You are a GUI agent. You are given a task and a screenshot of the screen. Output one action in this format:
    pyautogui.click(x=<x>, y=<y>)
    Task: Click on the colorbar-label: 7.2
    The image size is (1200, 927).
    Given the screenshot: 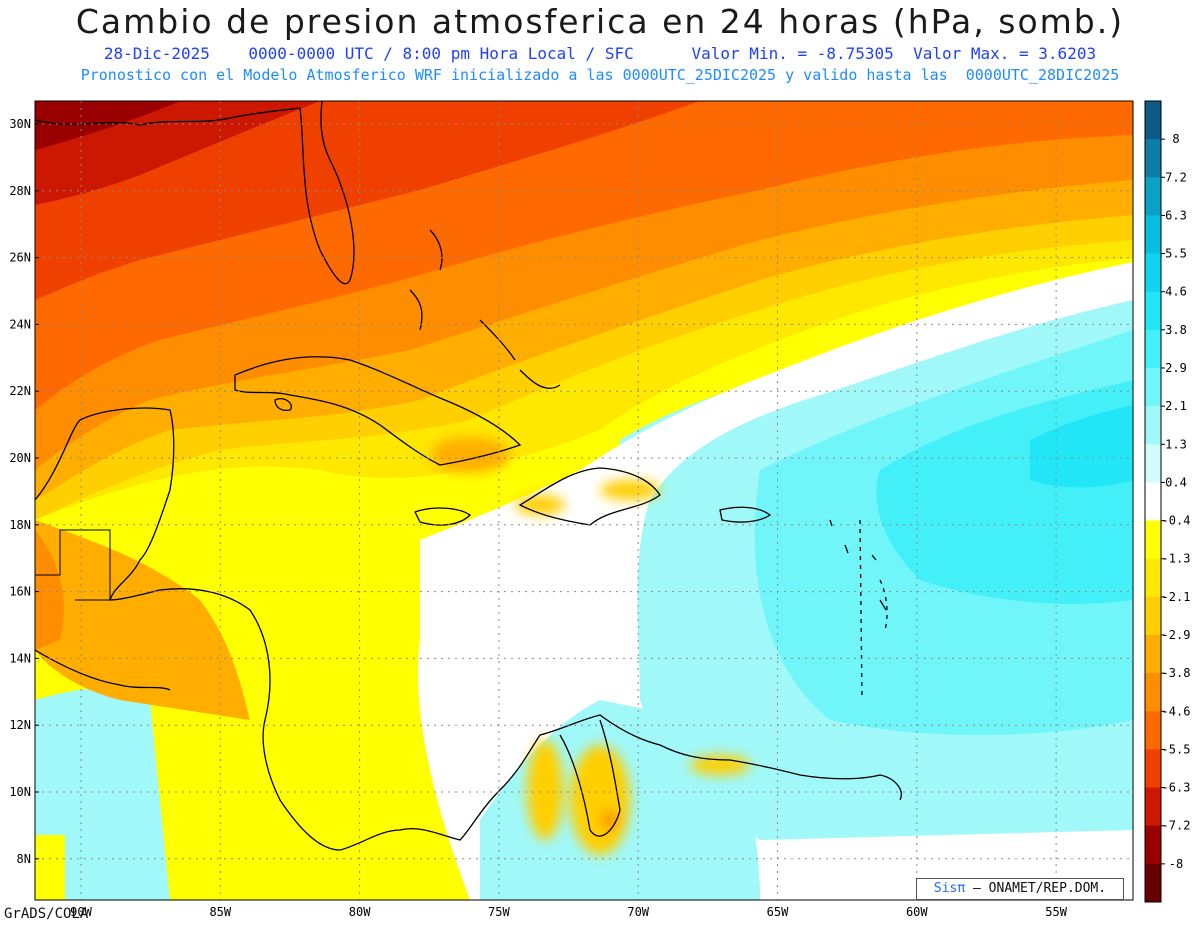 What is the action you would take?
    pyautogui.click(x=1176, y=177)
    